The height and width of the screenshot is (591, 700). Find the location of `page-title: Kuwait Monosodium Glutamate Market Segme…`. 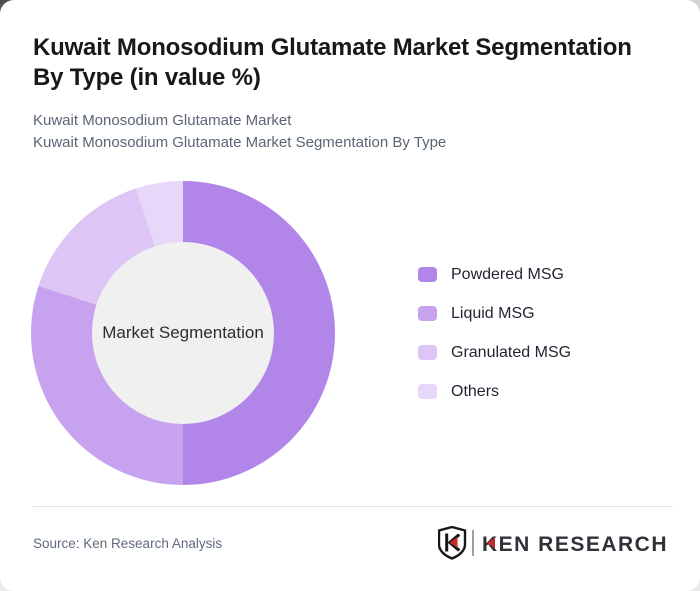

page-title: Kuwait Monosodium Glutamate Market Segme… is located at coordinates (353, 63).